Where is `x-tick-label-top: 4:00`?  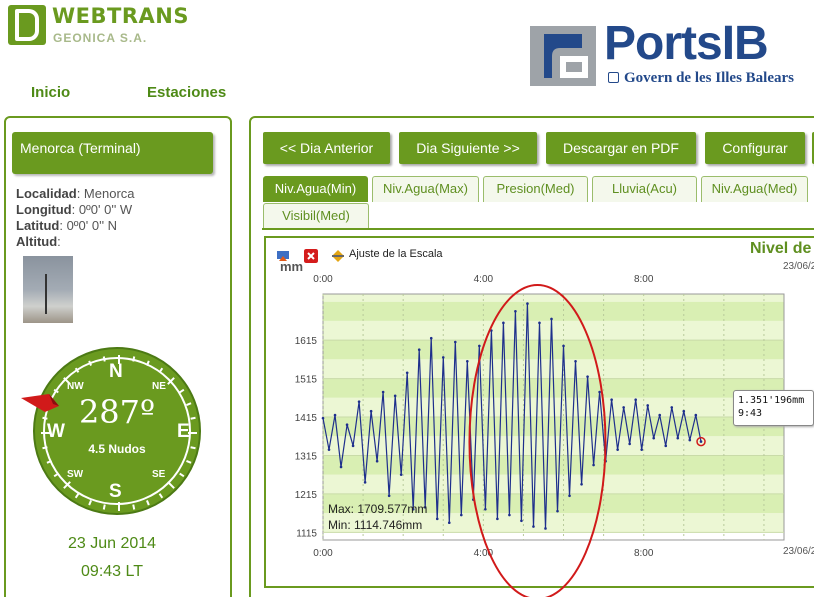 x-tick-label-top: 4:00 is located at coordinates (484, 279).